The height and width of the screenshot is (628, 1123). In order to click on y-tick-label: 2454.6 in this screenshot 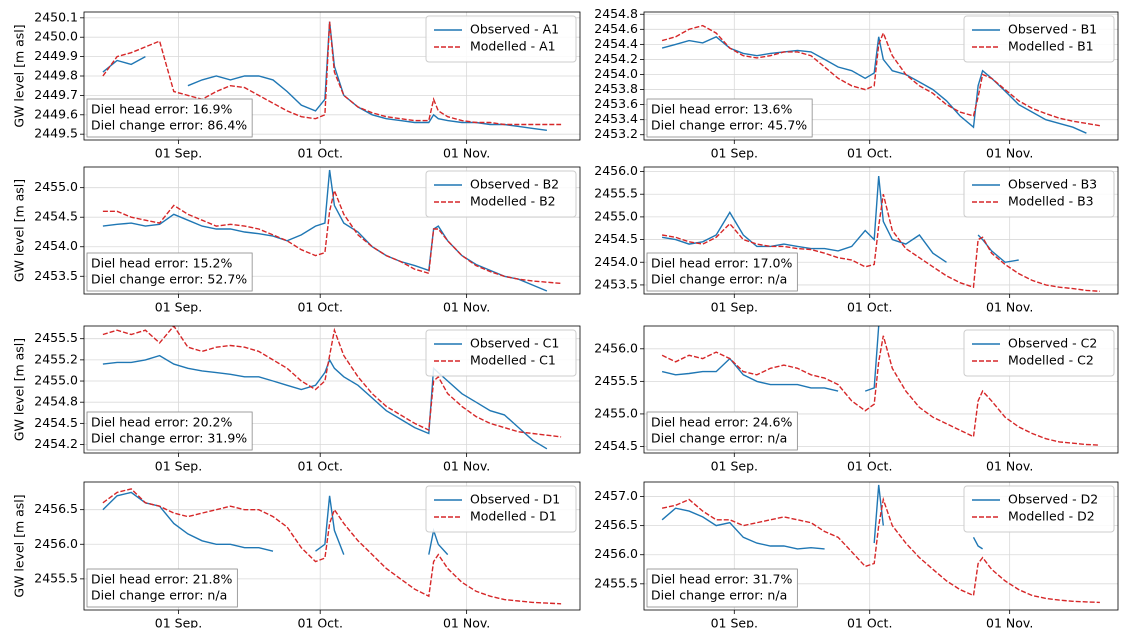, I will do `click(616, 28)`.